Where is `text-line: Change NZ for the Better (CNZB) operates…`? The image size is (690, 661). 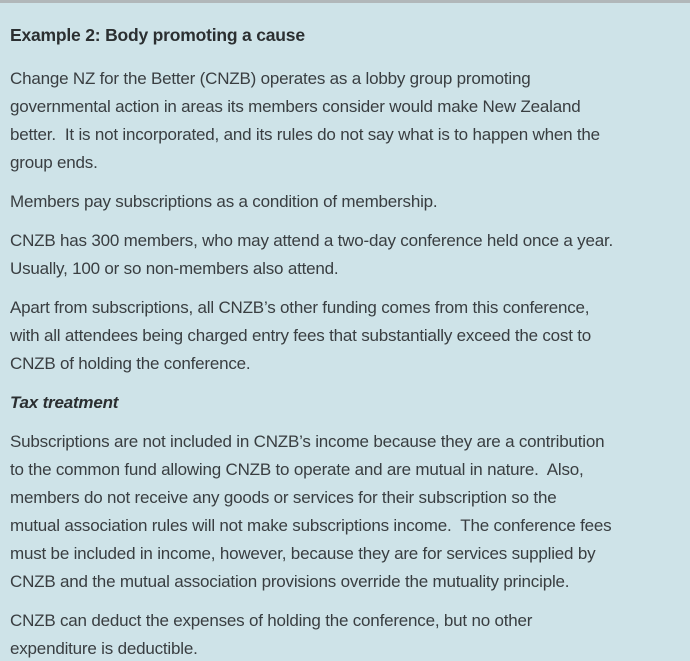 text-line: Change NZ for the Better (CNZB) operates… is located at coordinates (270, 78).